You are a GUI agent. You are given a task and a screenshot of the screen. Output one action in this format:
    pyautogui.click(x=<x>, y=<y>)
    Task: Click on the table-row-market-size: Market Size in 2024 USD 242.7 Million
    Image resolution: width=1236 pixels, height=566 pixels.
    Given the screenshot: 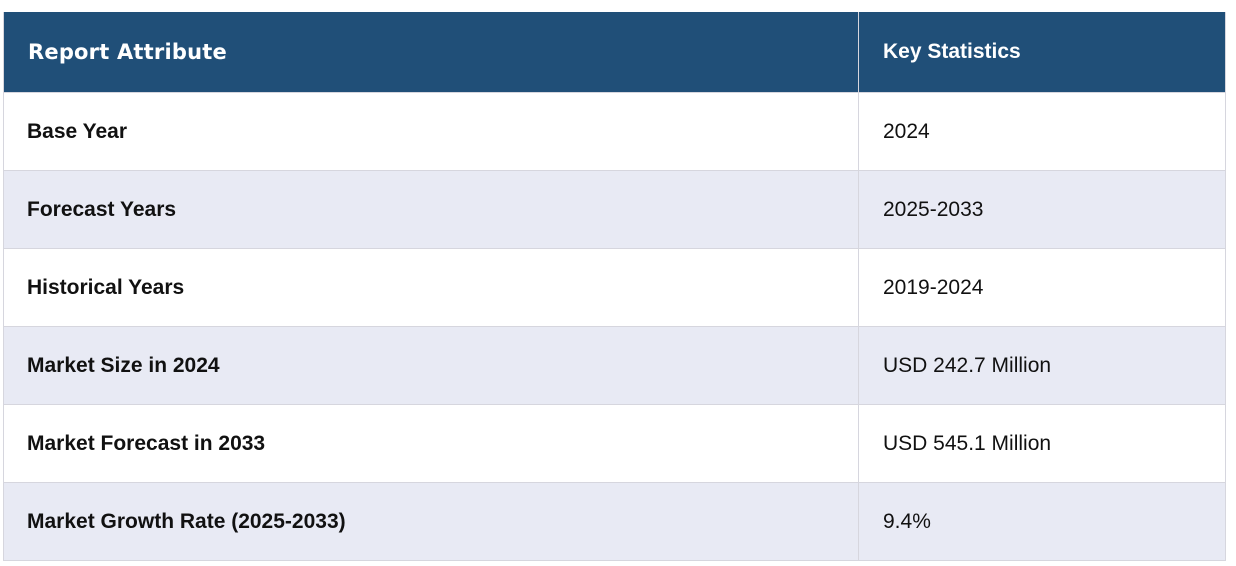 What is the action you would take?
    pyautogui.click(x=614, y=365)
    